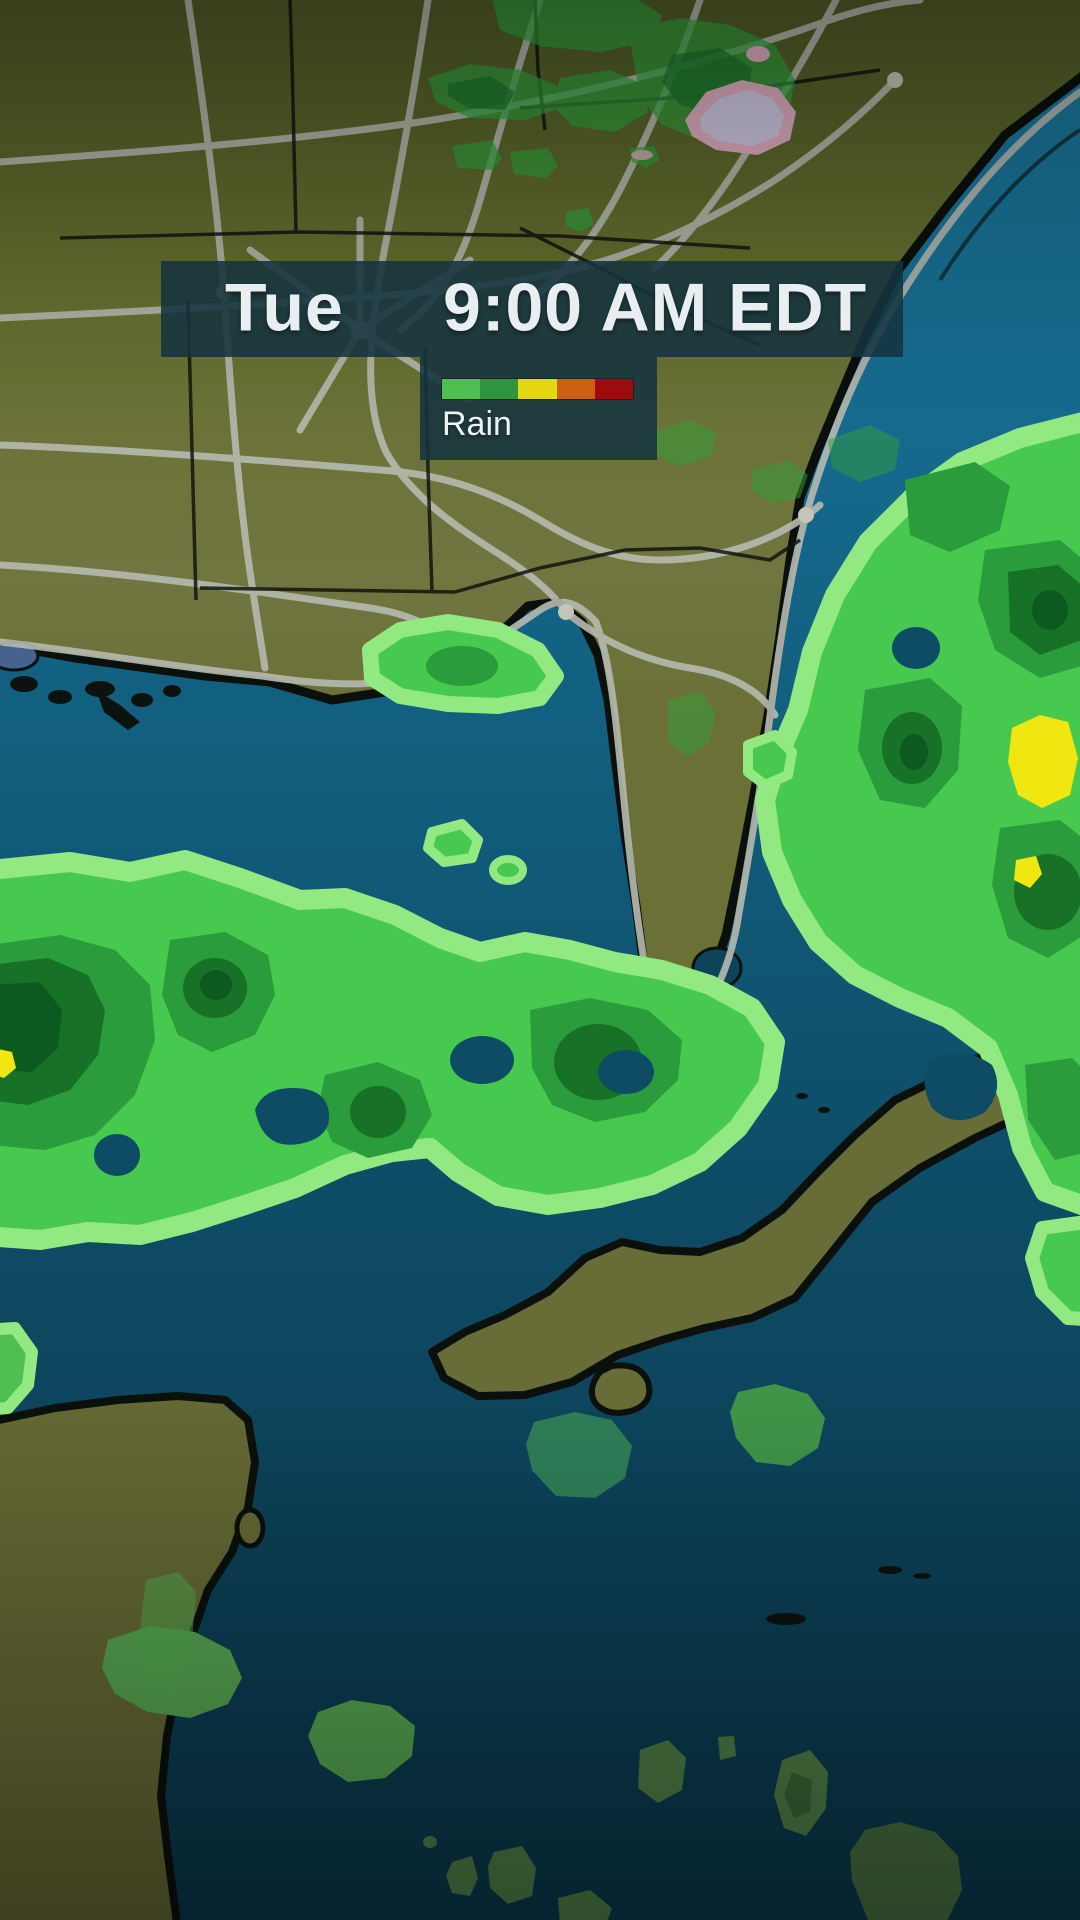 The height and width of the screenshot is (1920, 1080). I want to click on time-label: 9:00 AM EDT, so click(655, 307).